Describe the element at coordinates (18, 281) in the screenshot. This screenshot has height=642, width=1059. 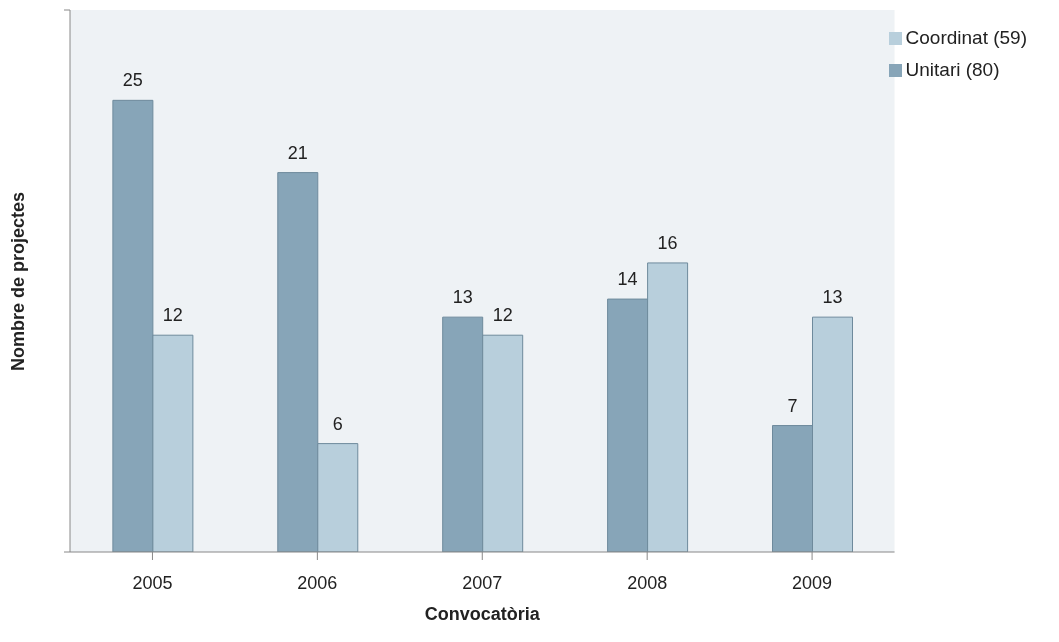
I see `y-axis-title: Nombre de projectes` at that location.